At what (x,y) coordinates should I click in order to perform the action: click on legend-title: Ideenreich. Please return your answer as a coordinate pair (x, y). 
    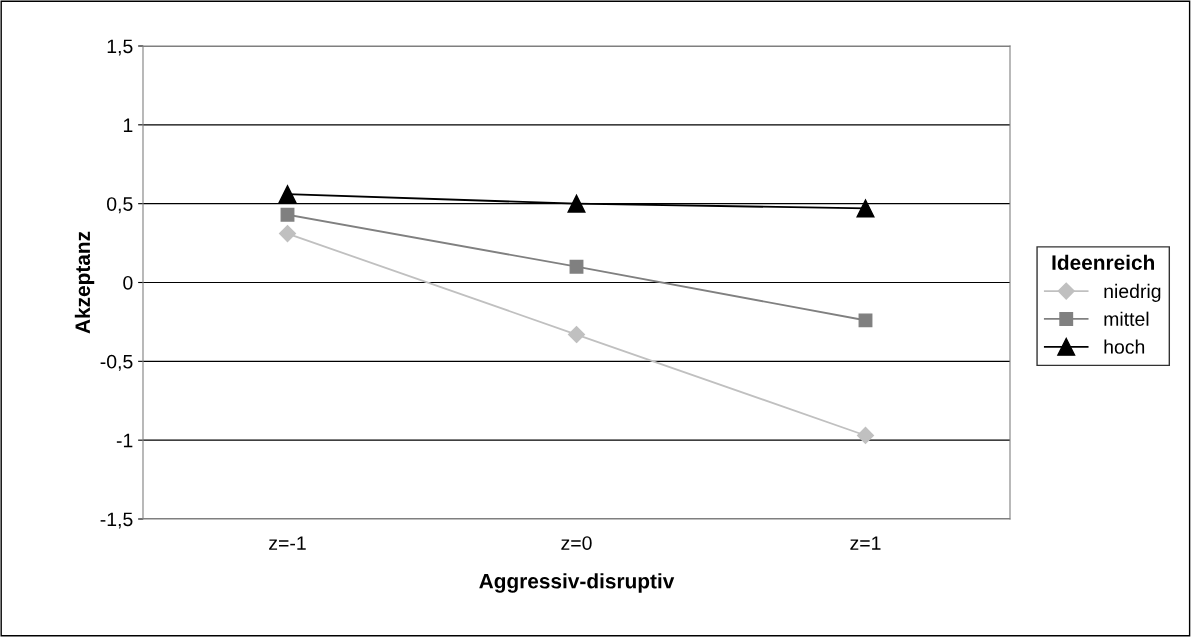
    Looking at the image, I should click on (1103, 262).